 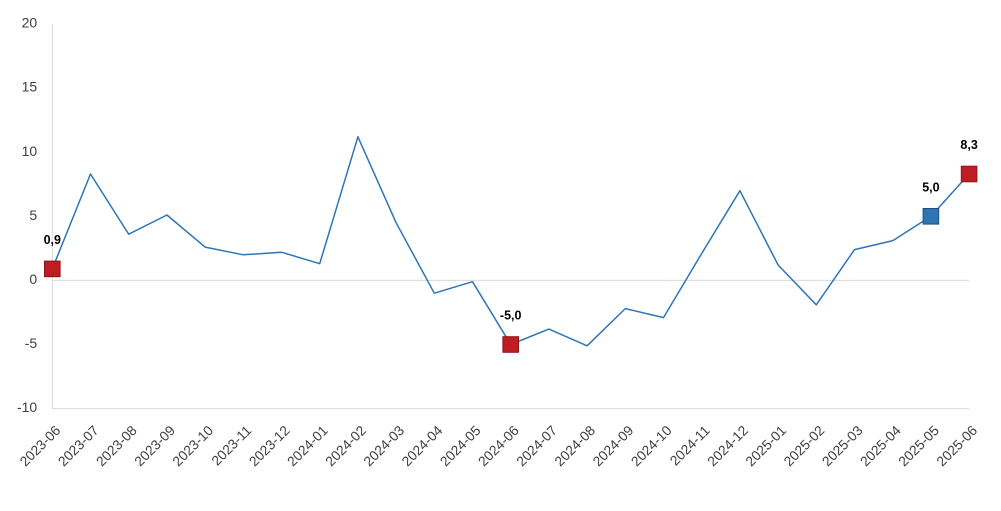 I want to click on svg-text: 20, so click(x=30, y=23).